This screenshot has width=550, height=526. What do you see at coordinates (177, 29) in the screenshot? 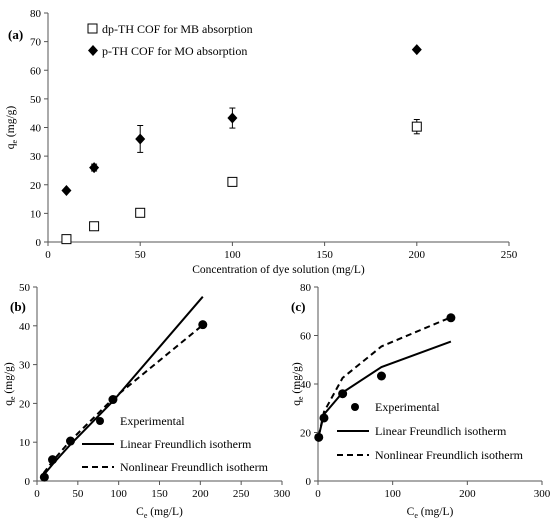
I see `legend-label: dp-TH COF for MB absorption` at bounding box center [177, 29].